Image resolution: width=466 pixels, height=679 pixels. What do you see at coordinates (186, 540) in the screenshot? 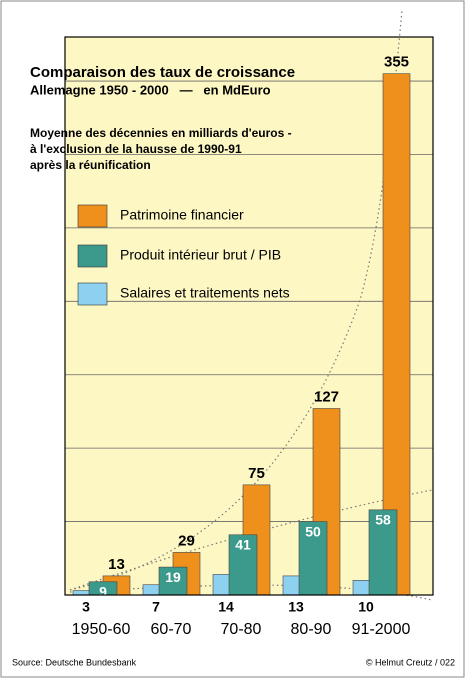
I see `value-label: 29` at bounding box center [186, 540].